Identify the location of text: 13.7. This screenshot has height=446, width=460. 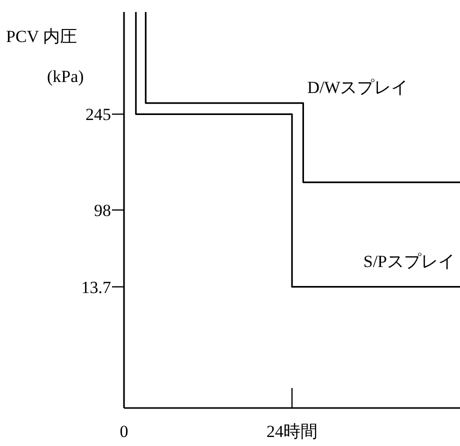
(96, 287).